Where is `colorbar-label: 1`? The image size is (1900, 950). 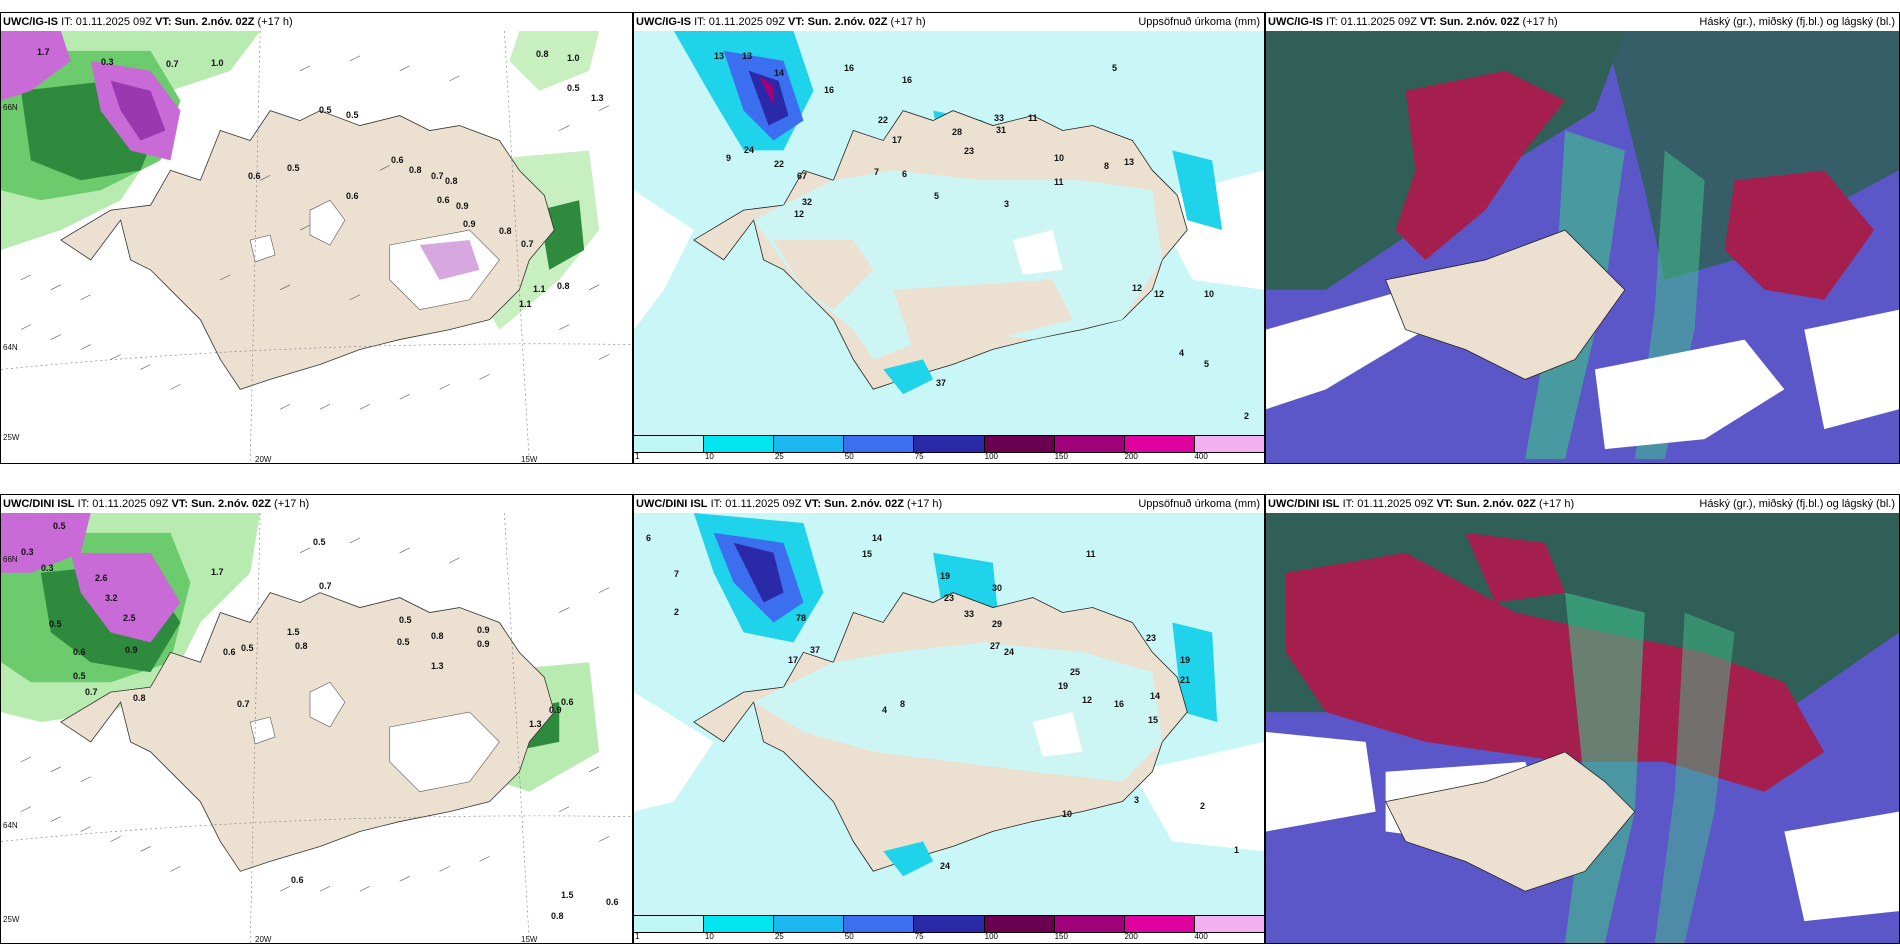 colorbar-label: 1 is located at coordinates (637, 456).